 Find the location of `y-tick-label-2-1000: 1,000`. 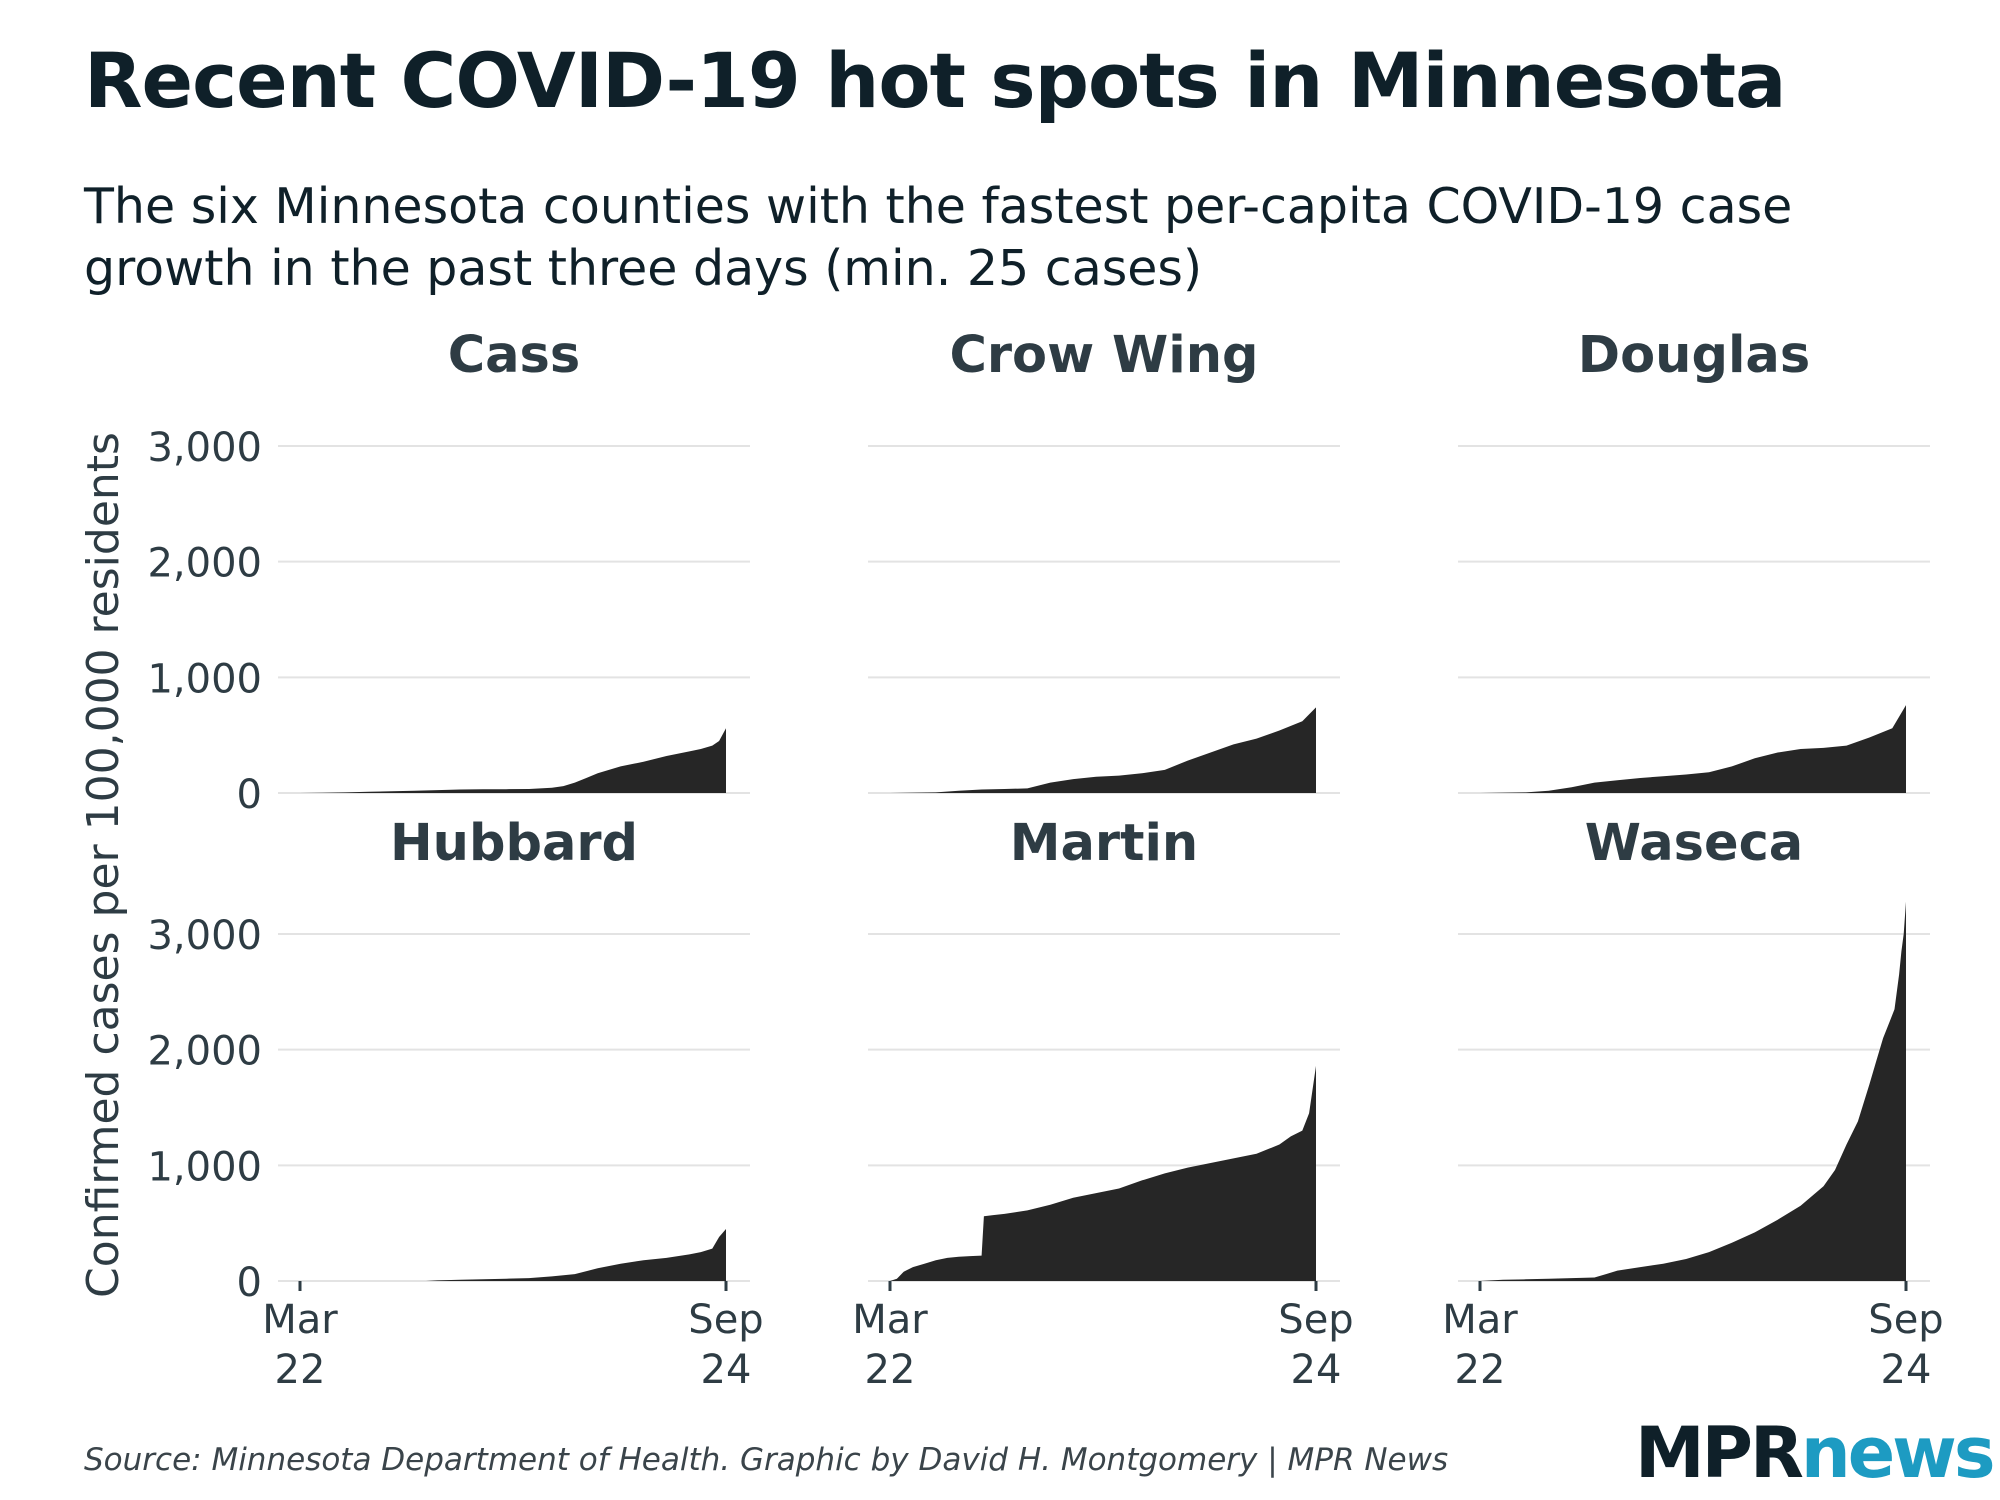

y-tick-label-2-1000: 1,000 is located at coordinates (204, 1167).